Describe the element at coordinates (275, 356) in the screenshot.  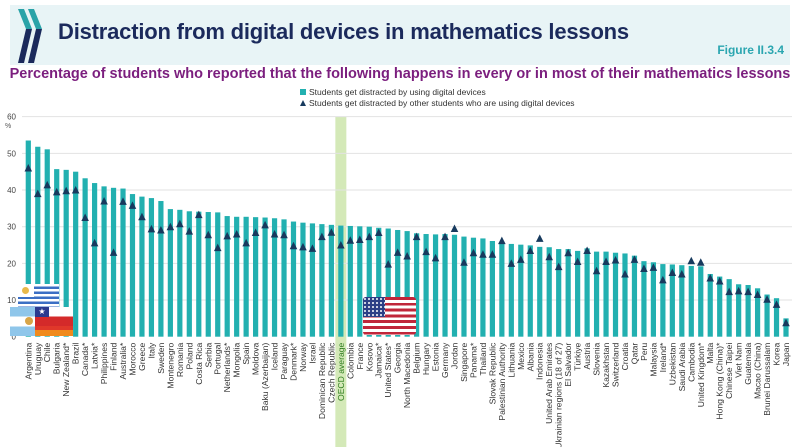
I see `x-tick-label: Iceland` at that location.